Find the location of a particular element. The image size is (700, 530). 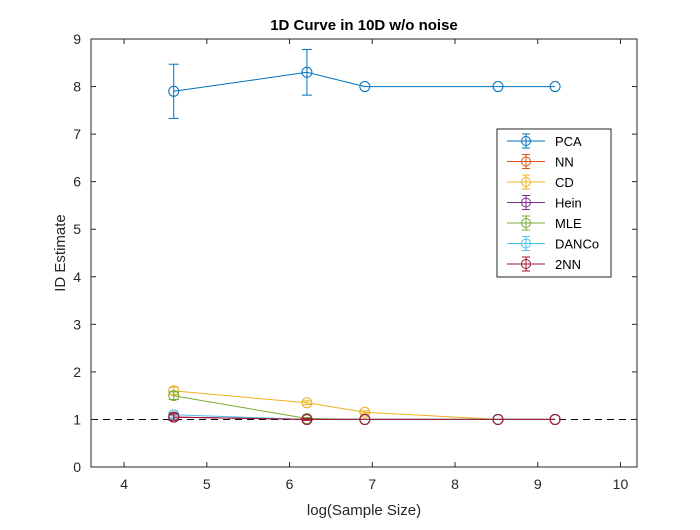

y-tick-label: 5 is located at coordinates (77, 229).